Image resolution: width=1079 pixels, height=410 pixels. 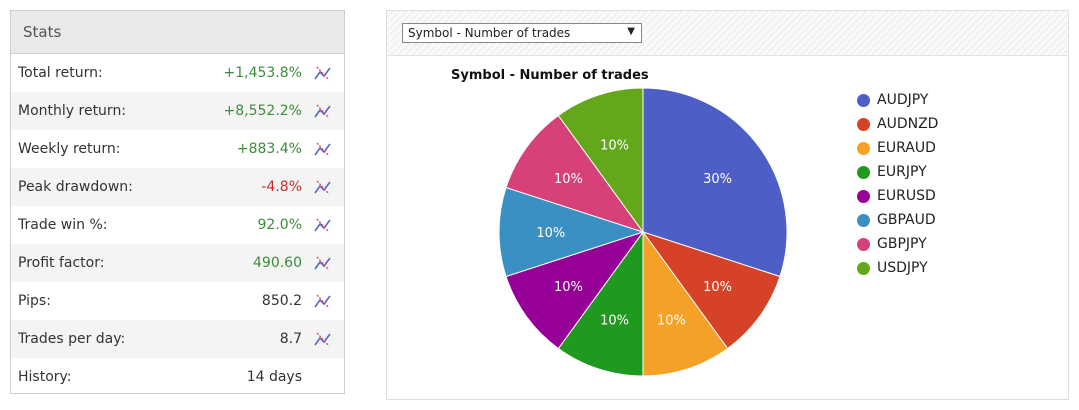 What do you see at coordinates (60, 73) in the screenshot?
I see `stat-label: Total return:` at bounding box center [60, 73].